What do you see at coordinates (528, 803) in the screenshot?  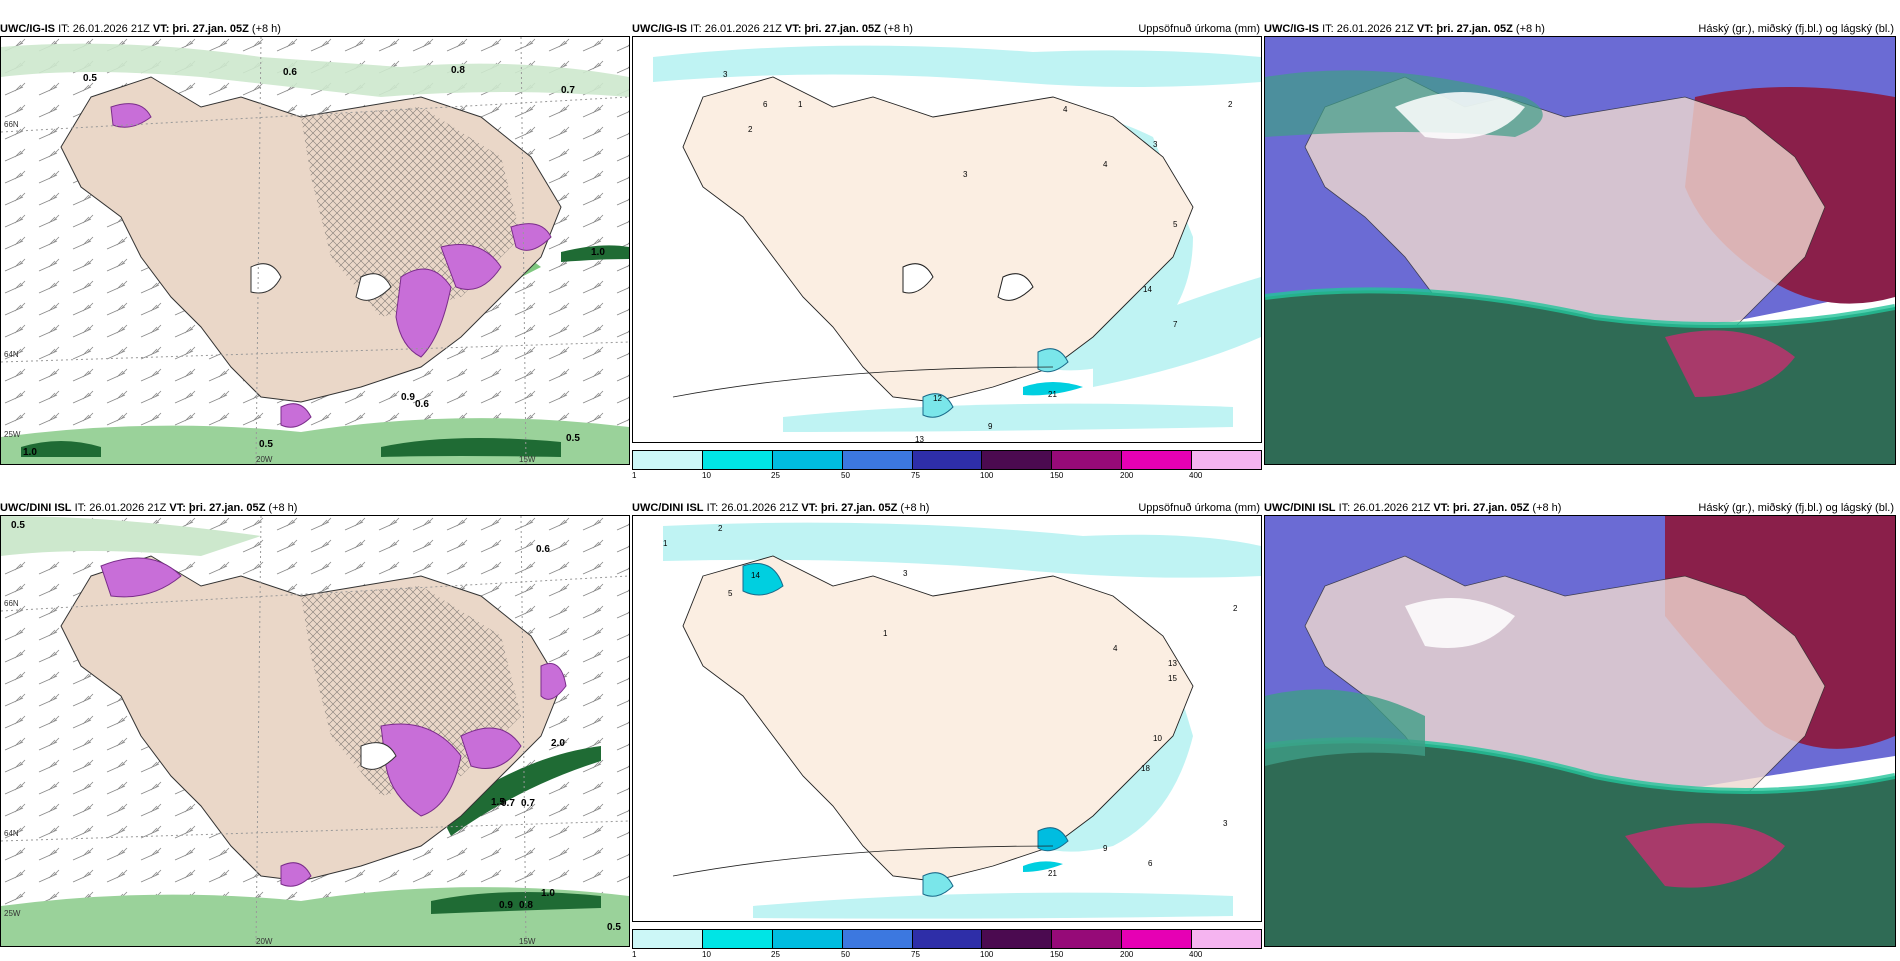 I see `wind-value: 0.7` at bounding box center [528, 803].